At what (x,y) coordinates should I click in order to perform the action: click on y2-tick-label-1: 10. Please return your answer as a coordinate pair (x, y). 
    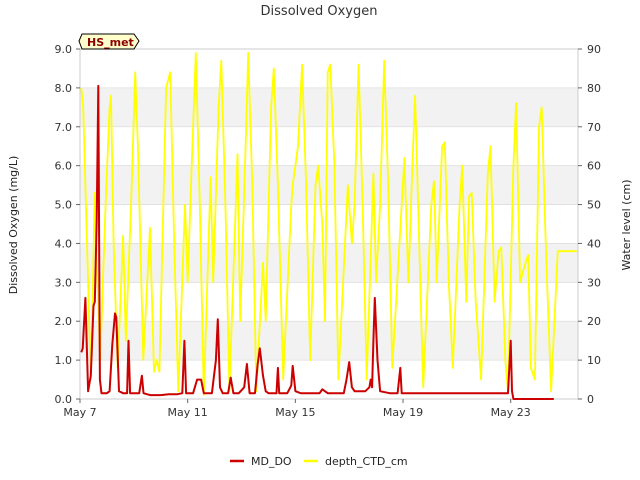
    Looking at the image, I should click on (594, 360).